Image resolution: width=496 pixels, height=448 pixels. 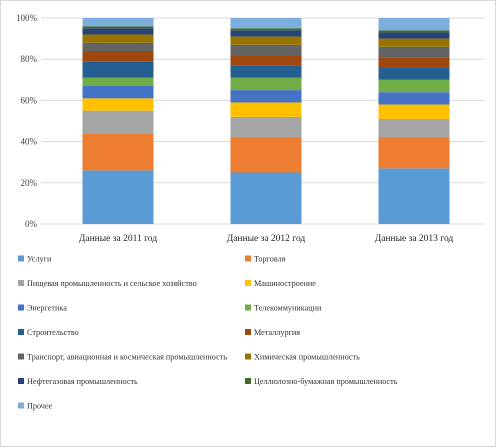 What do you see at coordinates (118, 239) in the screenshot?
I see `x-category-label: Данные за 2011 год` at bounding box center [118, 239].